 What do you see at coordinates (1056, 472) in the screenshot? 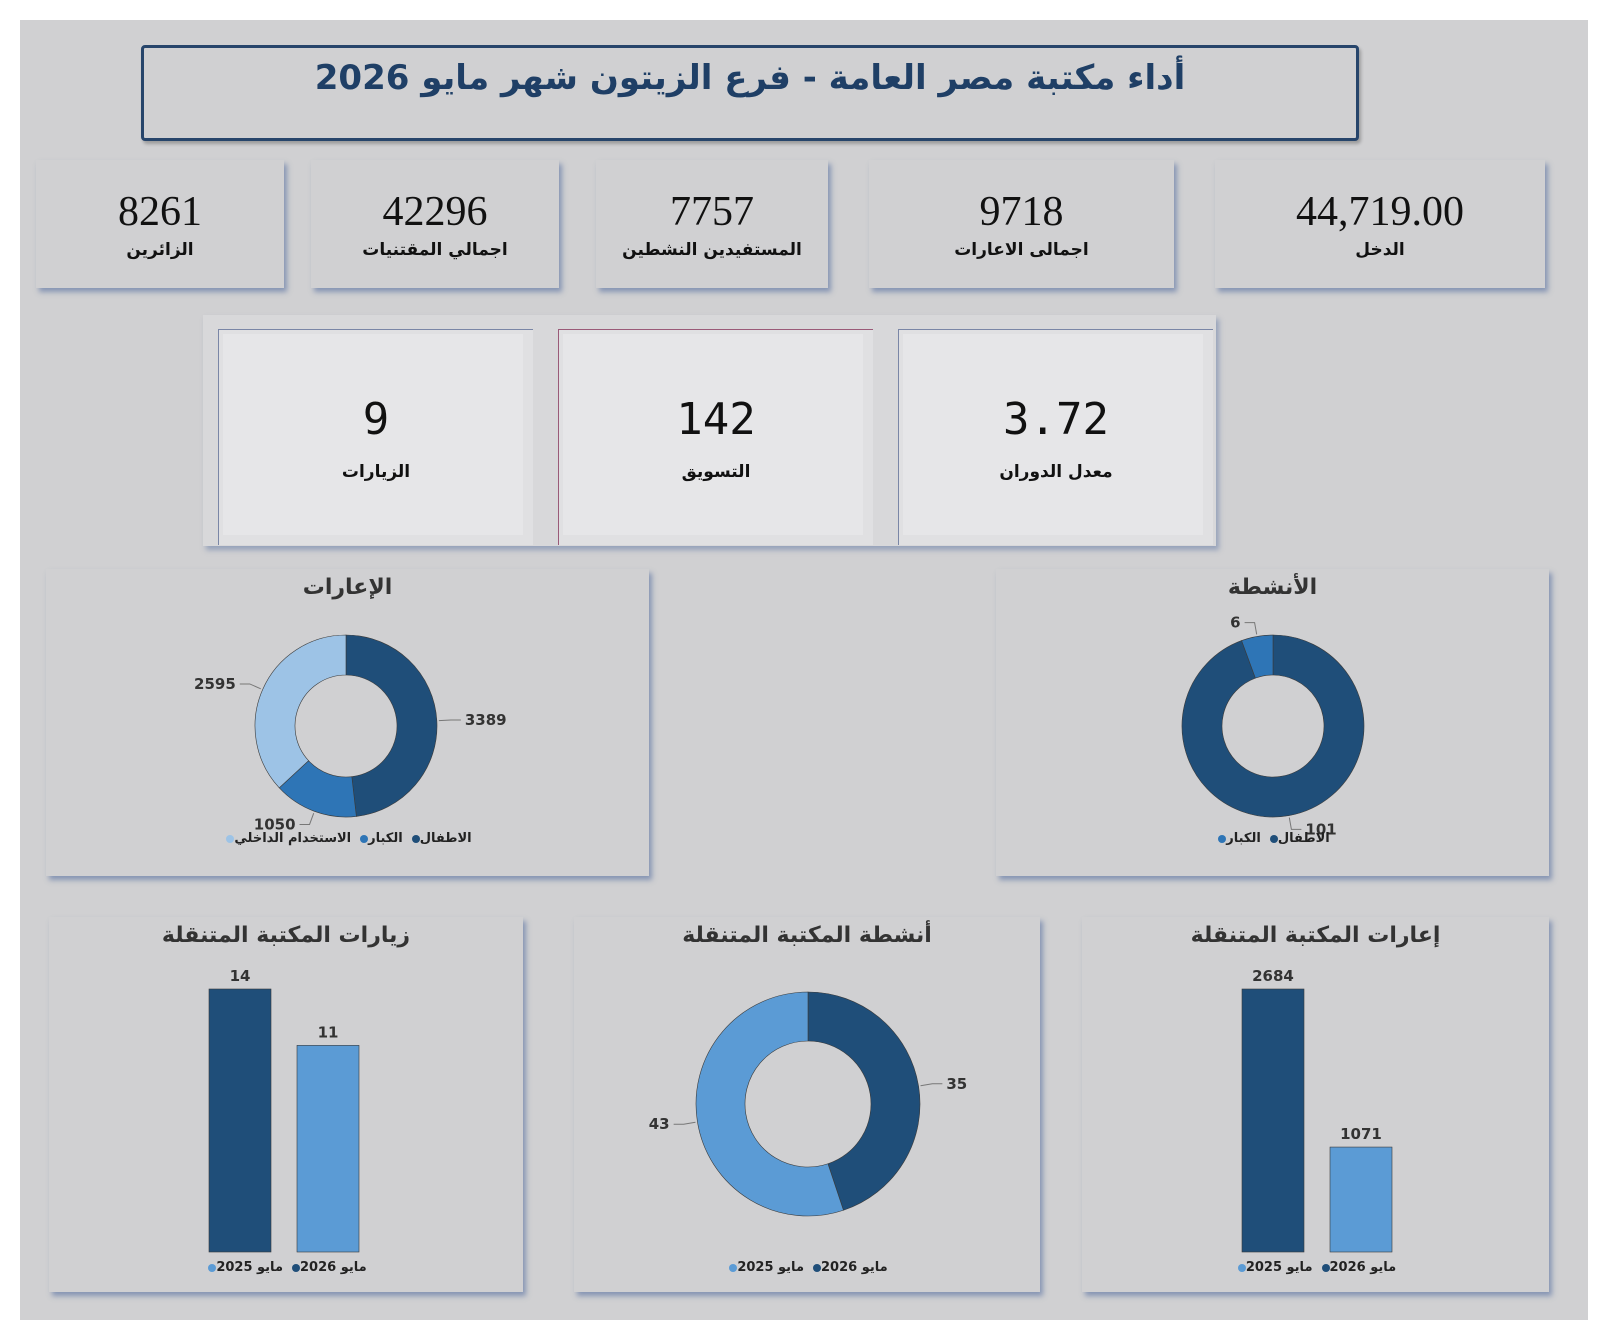
I see `metric-label: معدل الدوران` at bounding box center [1056, 472].